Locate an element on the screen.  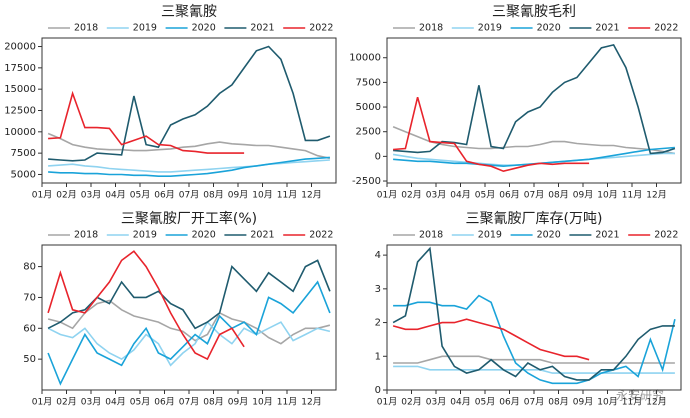
y-tick-label: 3 is located at coordinates (378, 289).